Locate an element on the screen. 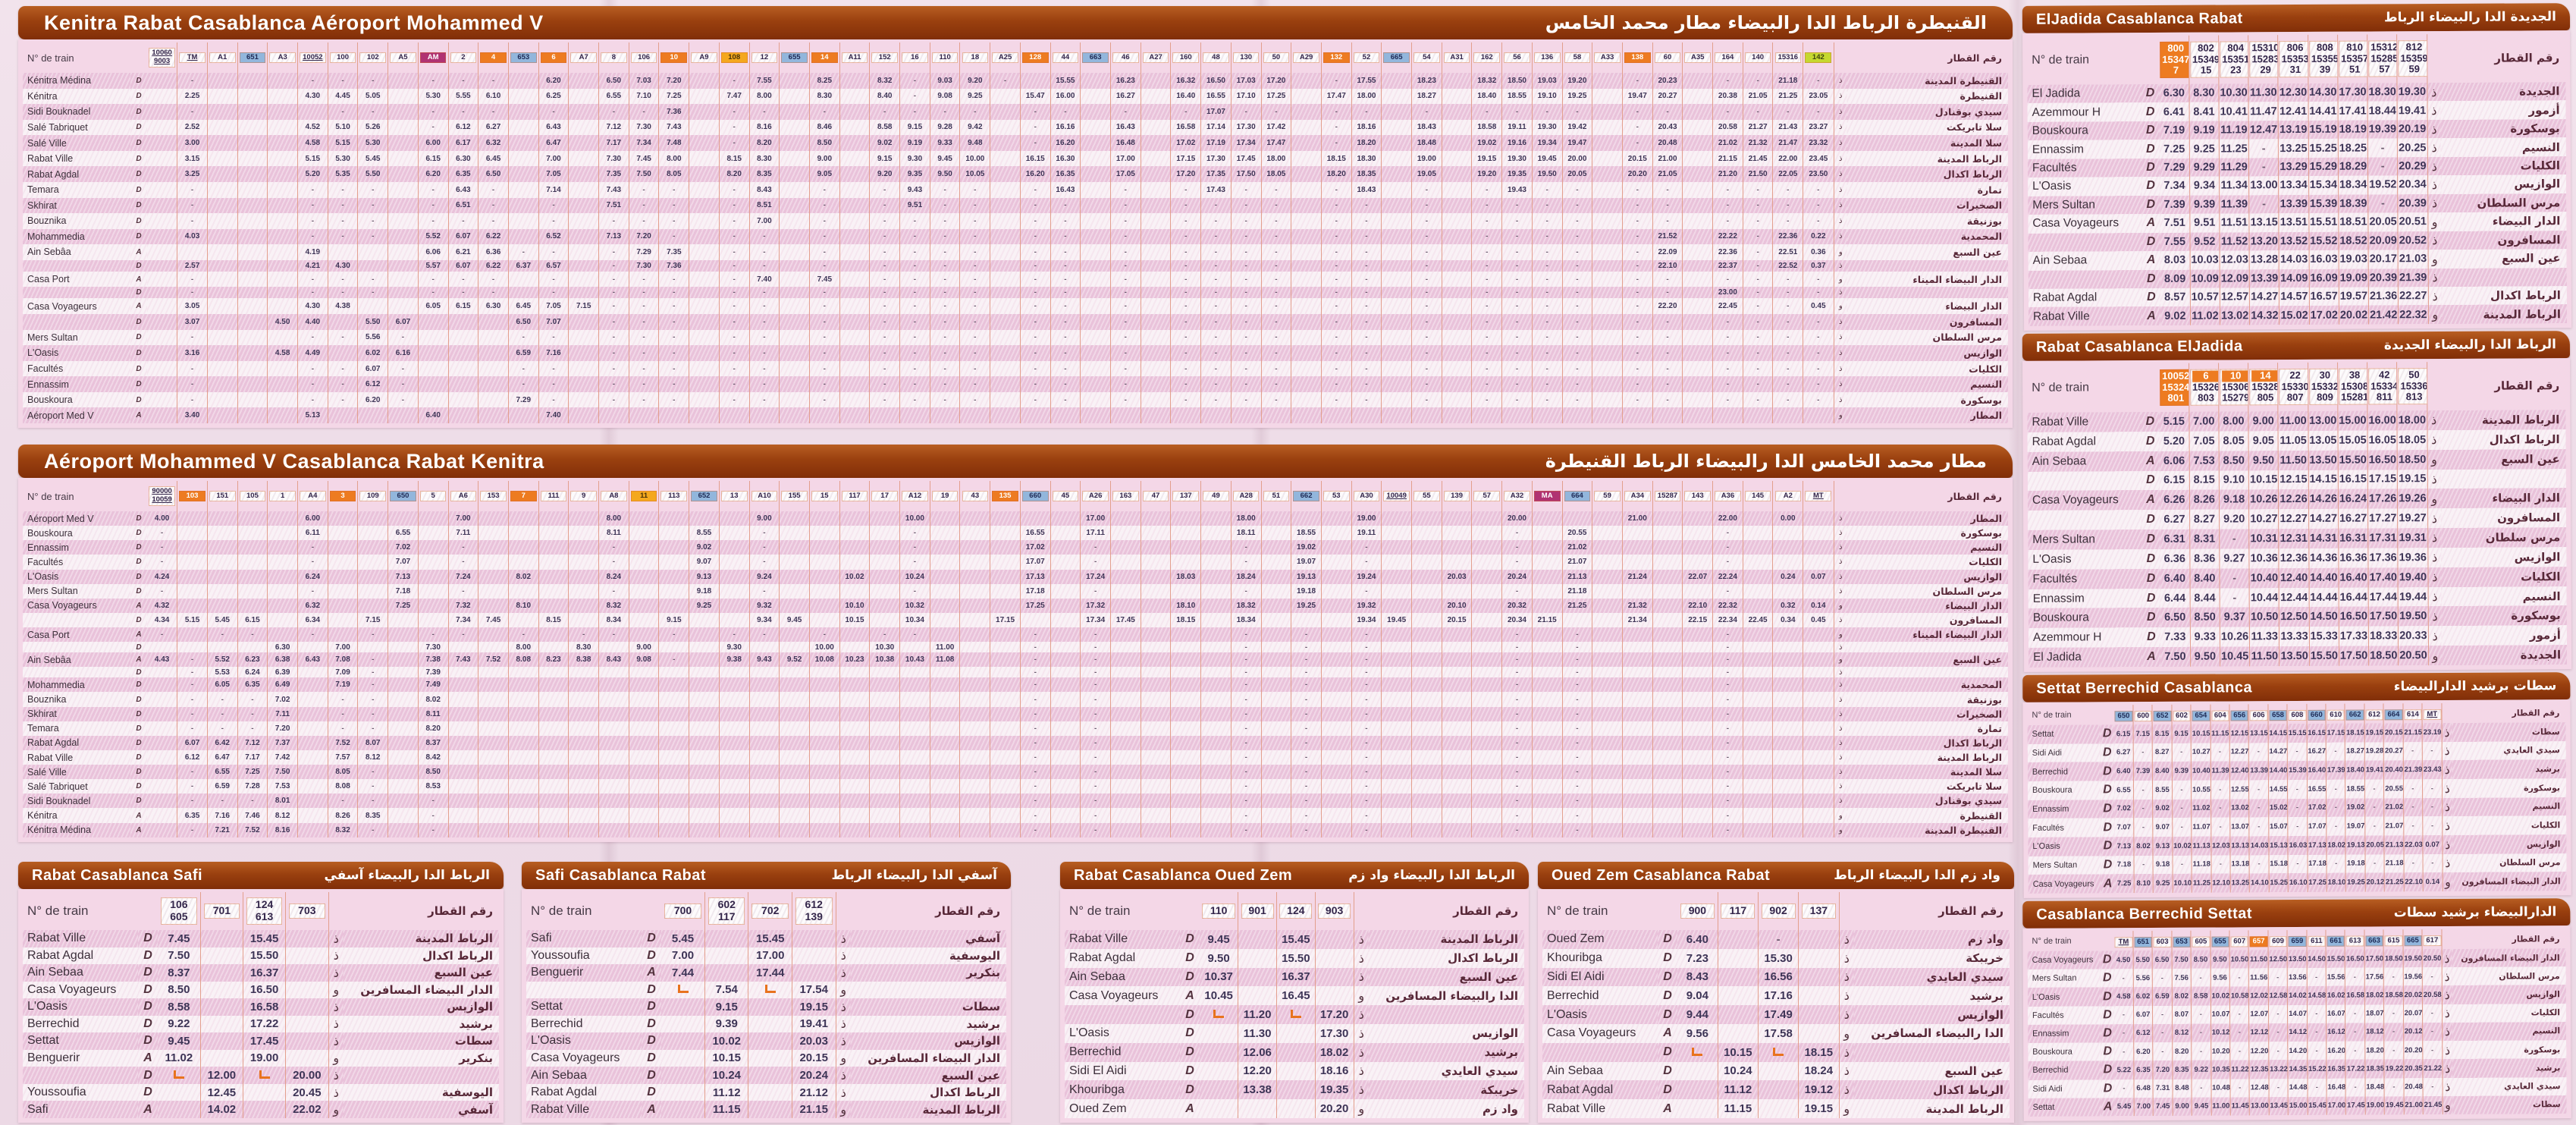 The height and width of the screenshot is (1125, 2576). time-cell: 20.05 is located at coordinates (2374, 845).